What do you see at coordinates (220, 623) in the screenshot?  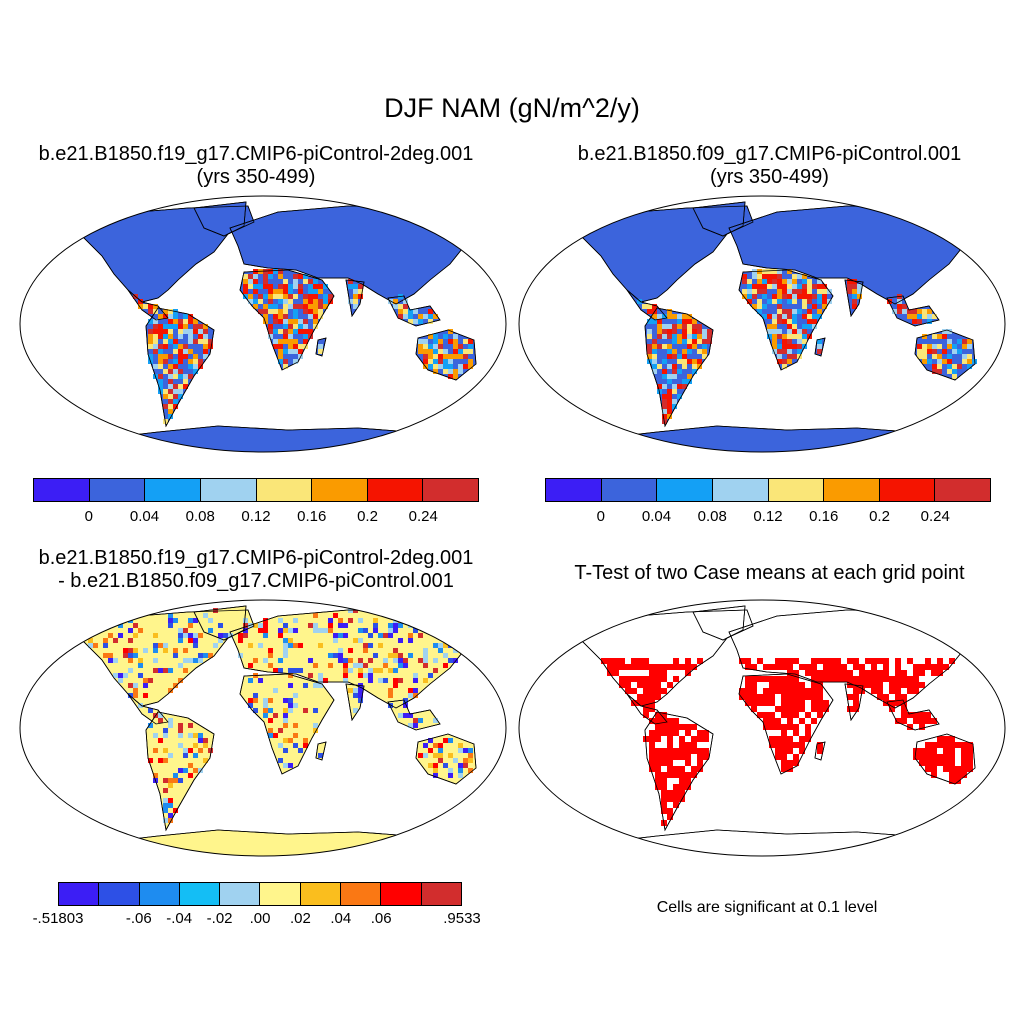 I see `coastline-greenland` at bounding box center [220, 623].